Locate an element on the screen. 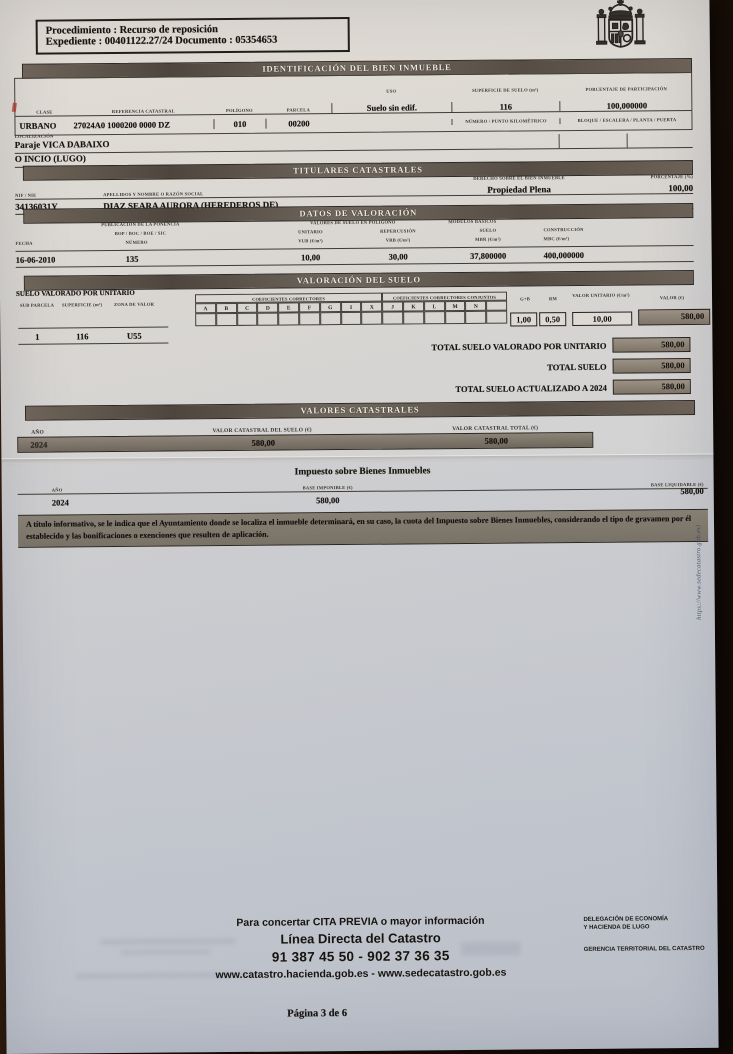 The width and height of the screenshot is (733, 1054). coef-letter: K is located at coordinates (413, 306).